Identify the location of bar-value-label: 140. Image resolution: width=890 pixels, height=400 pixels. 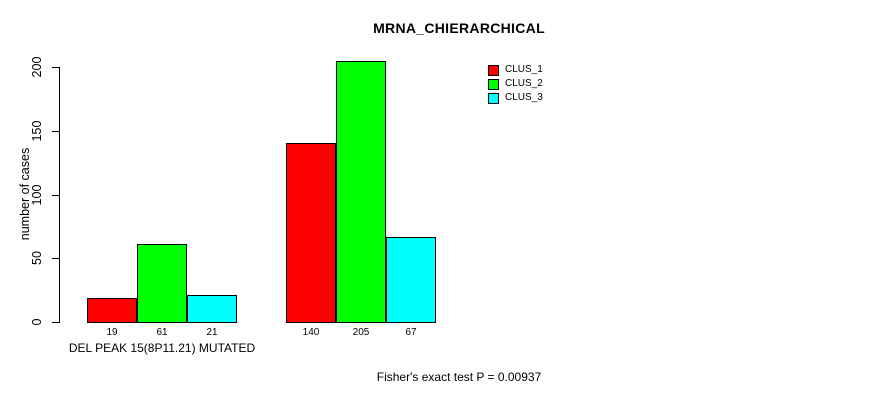
(311, 332).